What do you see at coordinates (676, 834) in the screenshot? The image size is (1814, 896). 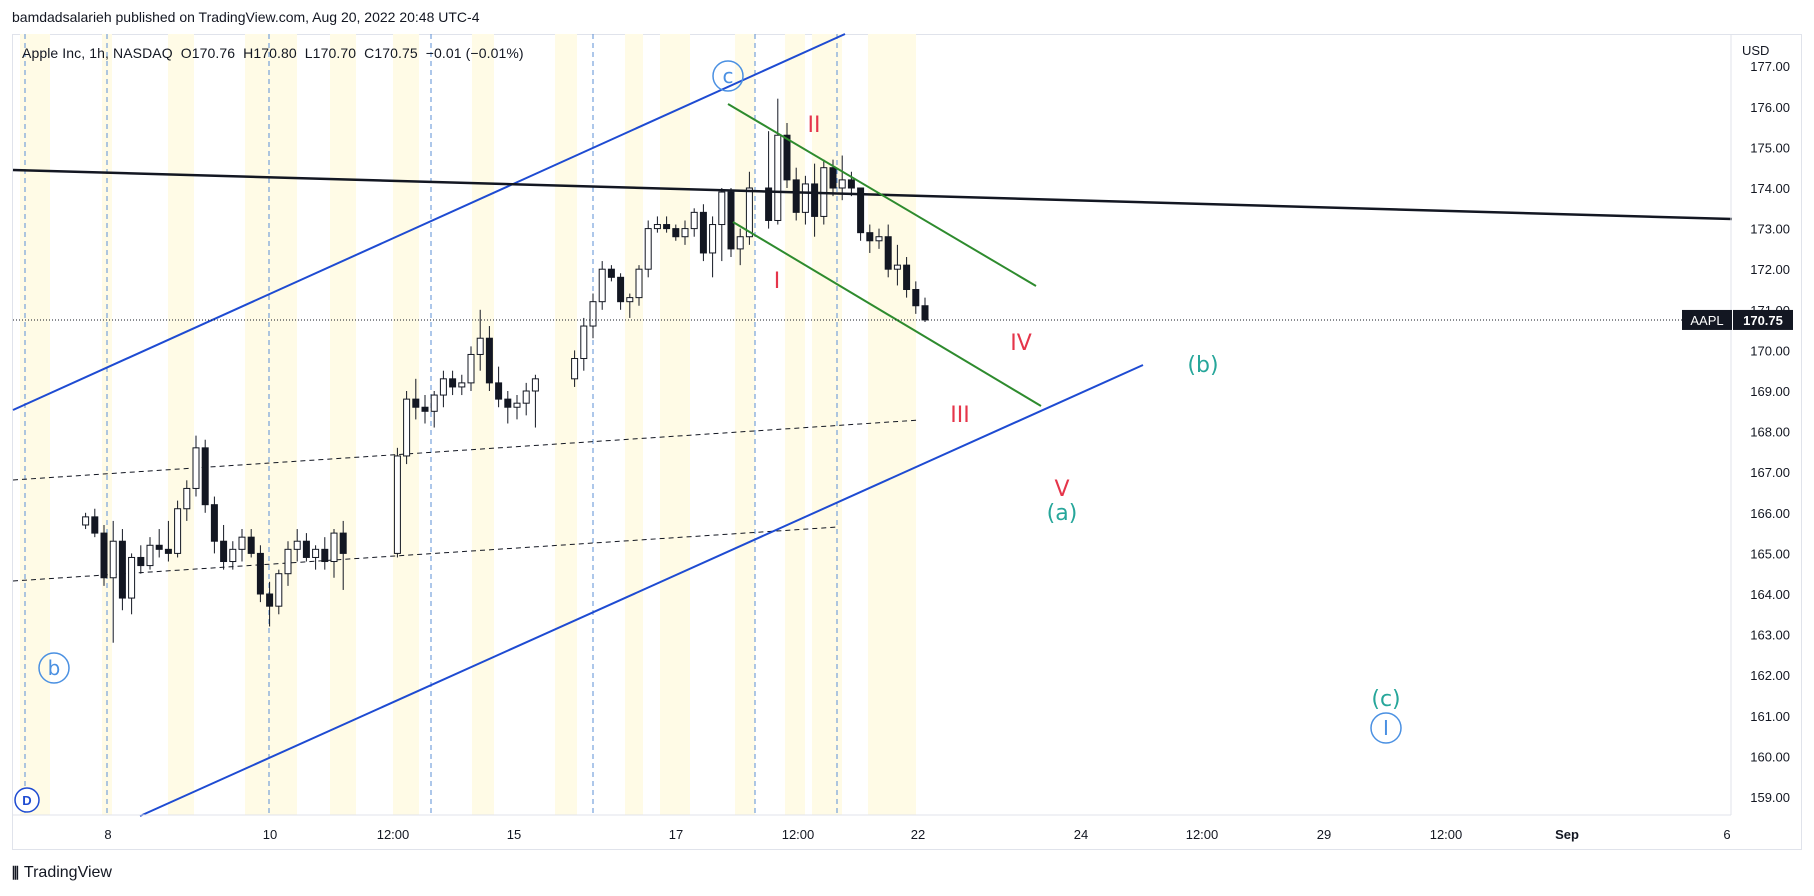 I see `time-tick-label: 17` at bounding box center [676, 834].